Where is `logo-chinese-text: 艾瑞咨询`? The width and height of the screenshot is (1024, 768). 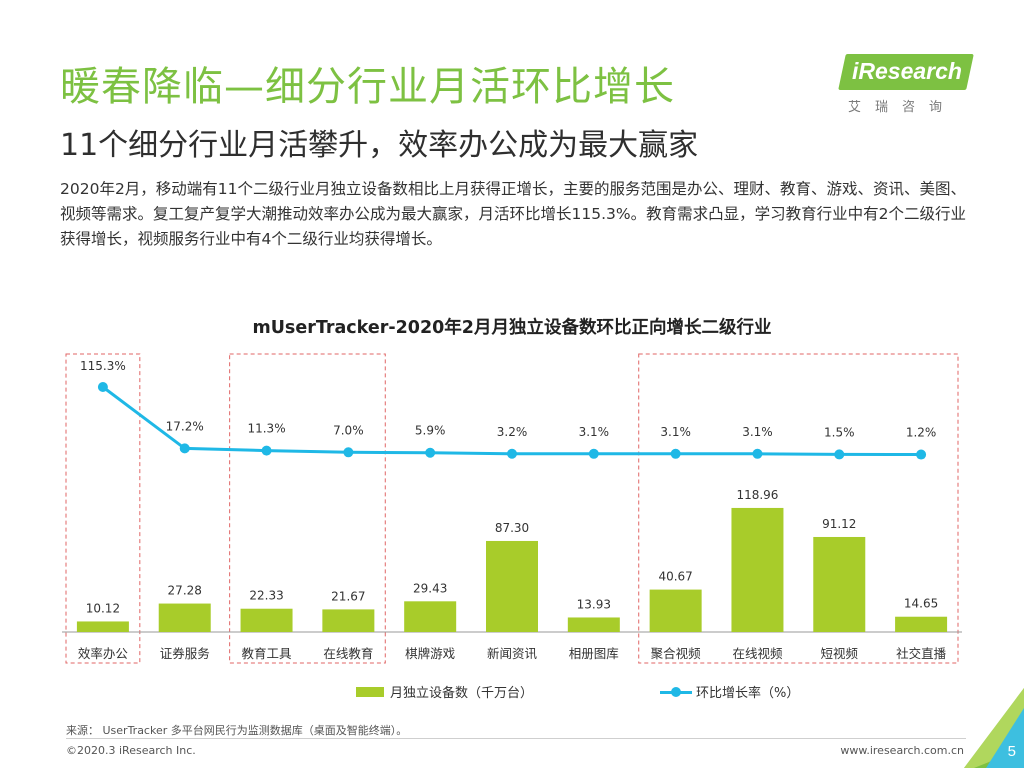 logo-chinese-text: 艾瑞咨询 is located at coordinates (902, 107).